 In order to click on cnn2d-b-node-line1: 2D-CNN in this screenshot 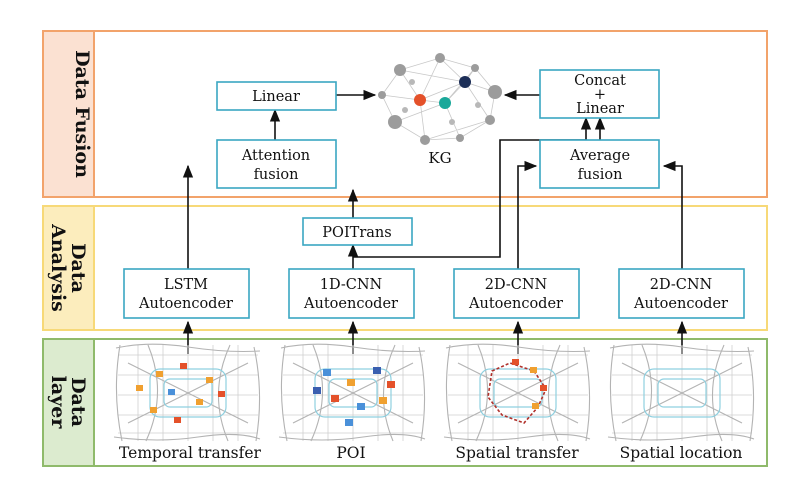, I will do `click(681, 285)`.